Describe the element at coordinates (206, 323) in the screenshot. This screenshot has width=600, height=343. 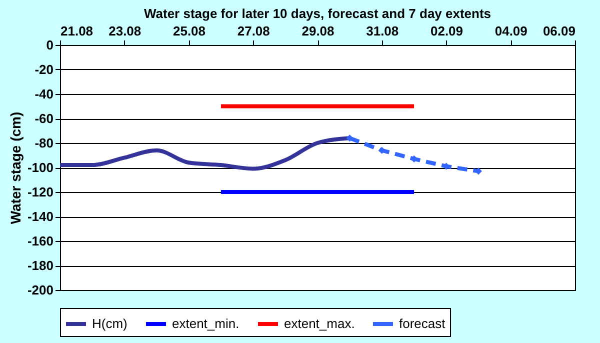
I see `legend-label: extent_min.` at that location.